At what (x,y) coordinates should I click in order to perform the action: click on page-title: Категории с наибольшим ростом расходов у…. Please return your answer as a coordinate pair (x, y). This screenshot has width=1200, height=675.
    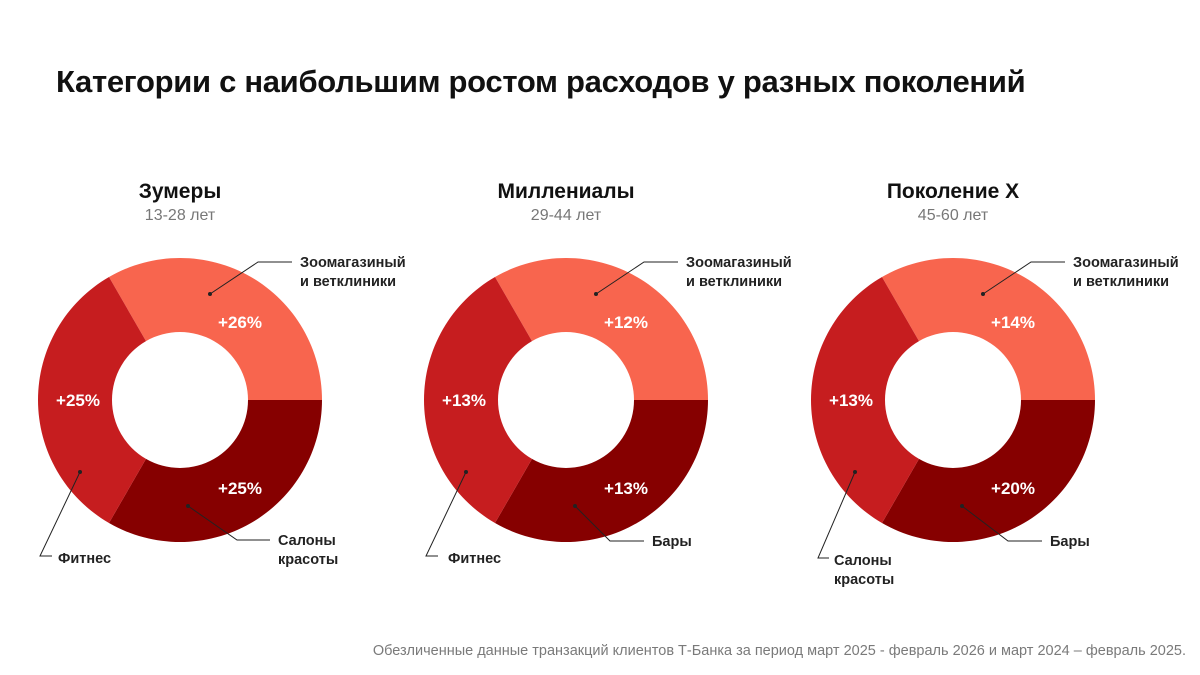
    Looking at the image, I should click on (541, 81).